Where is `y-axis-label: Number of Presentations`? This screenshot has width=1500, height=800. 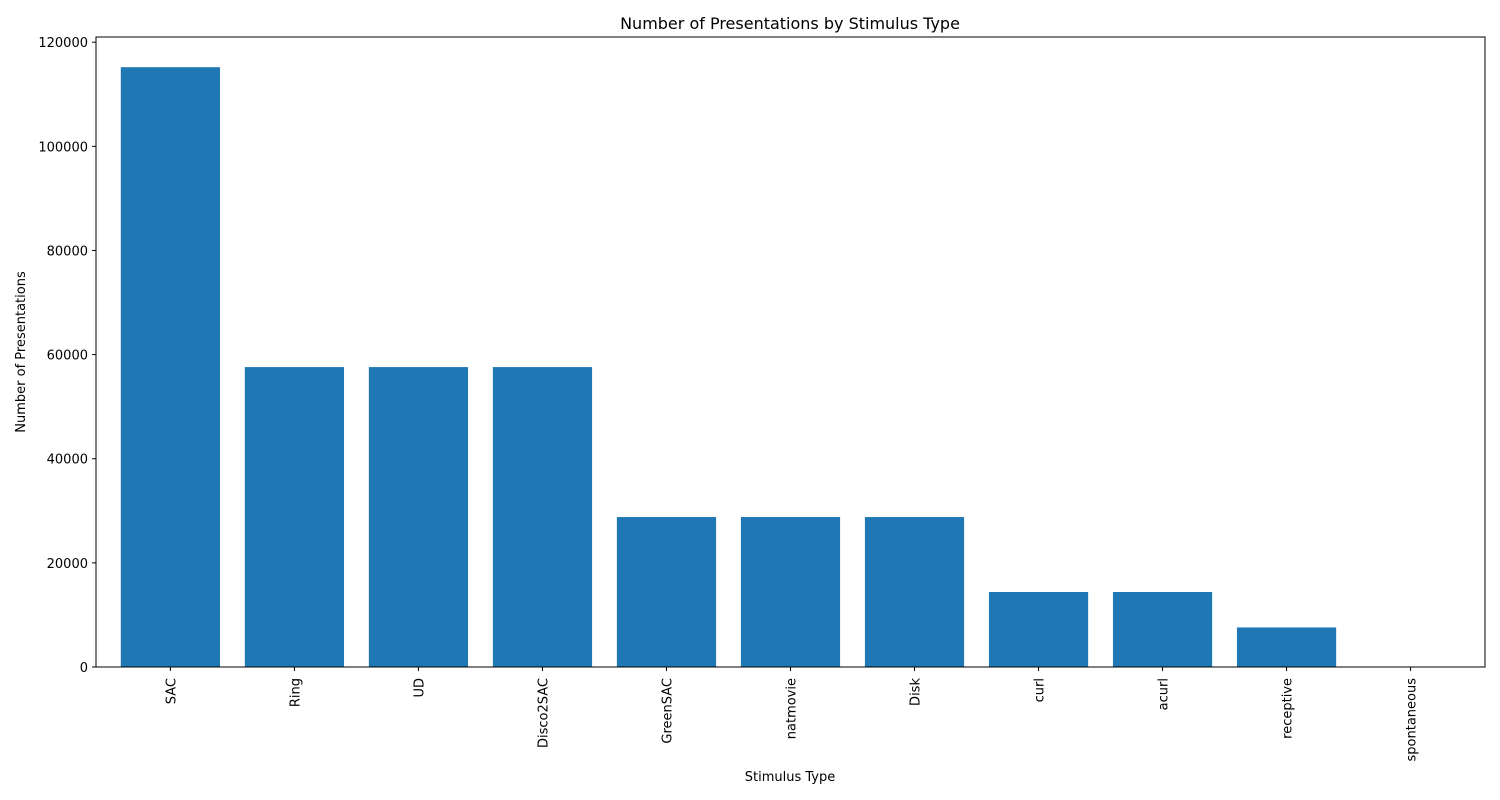 y-axis-label: Number of Presentations is located at coordinates (21, 352).